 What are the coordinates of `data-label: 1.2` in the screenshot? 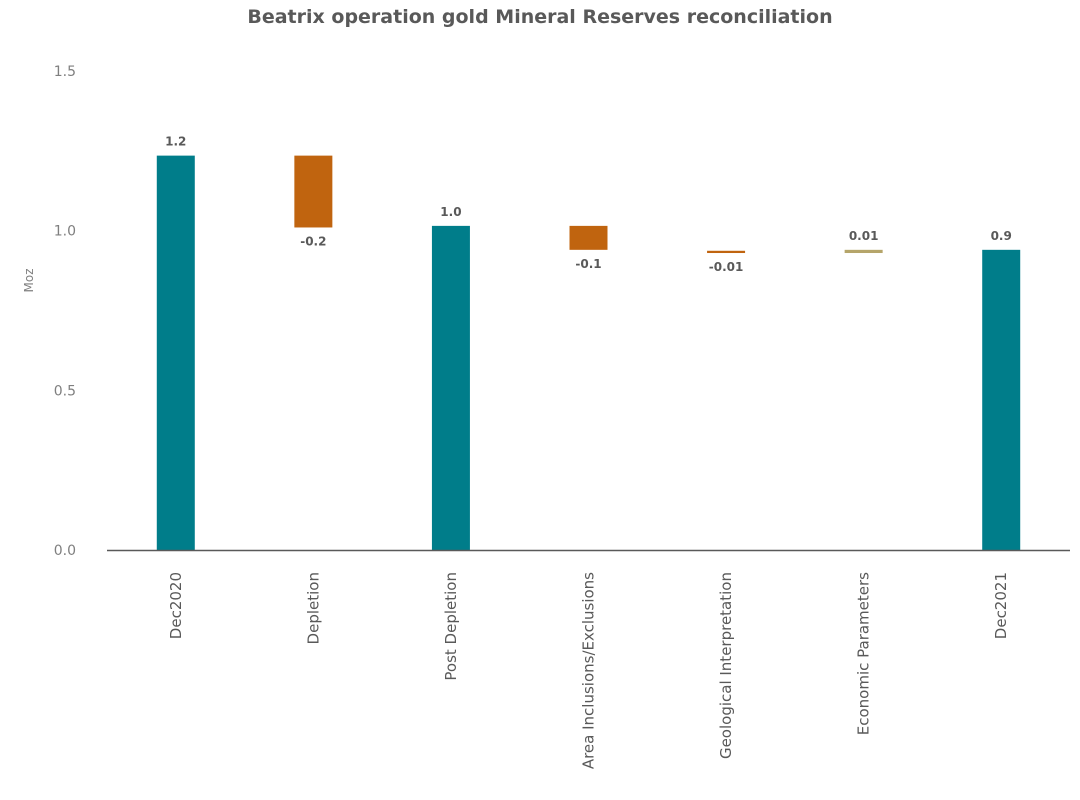 It's located at (175, 142).